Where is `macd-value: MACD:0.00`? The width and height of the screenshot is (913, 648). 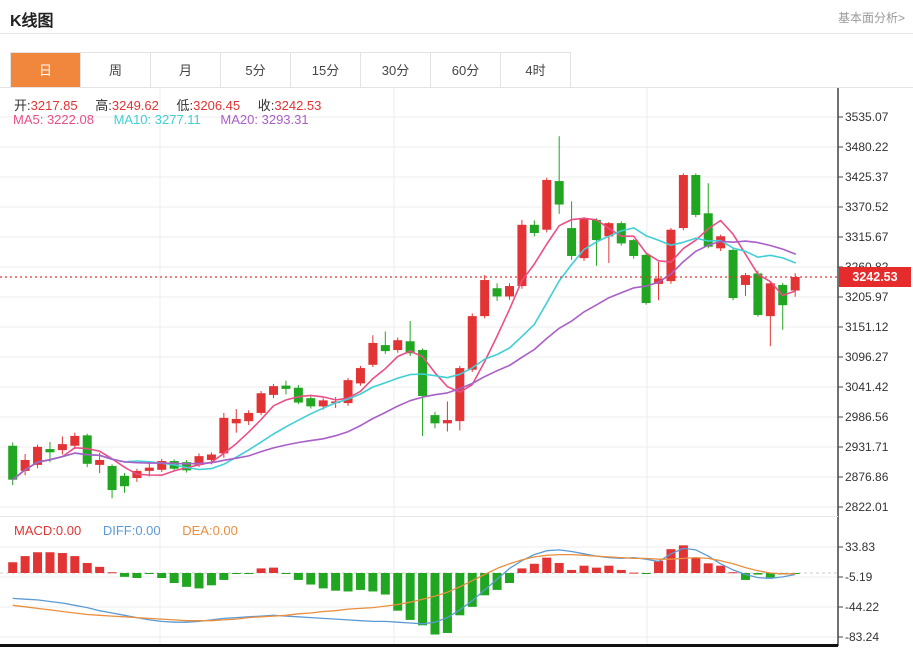
macd-value: MACD:0.00 is located at coordinates (48, 530).